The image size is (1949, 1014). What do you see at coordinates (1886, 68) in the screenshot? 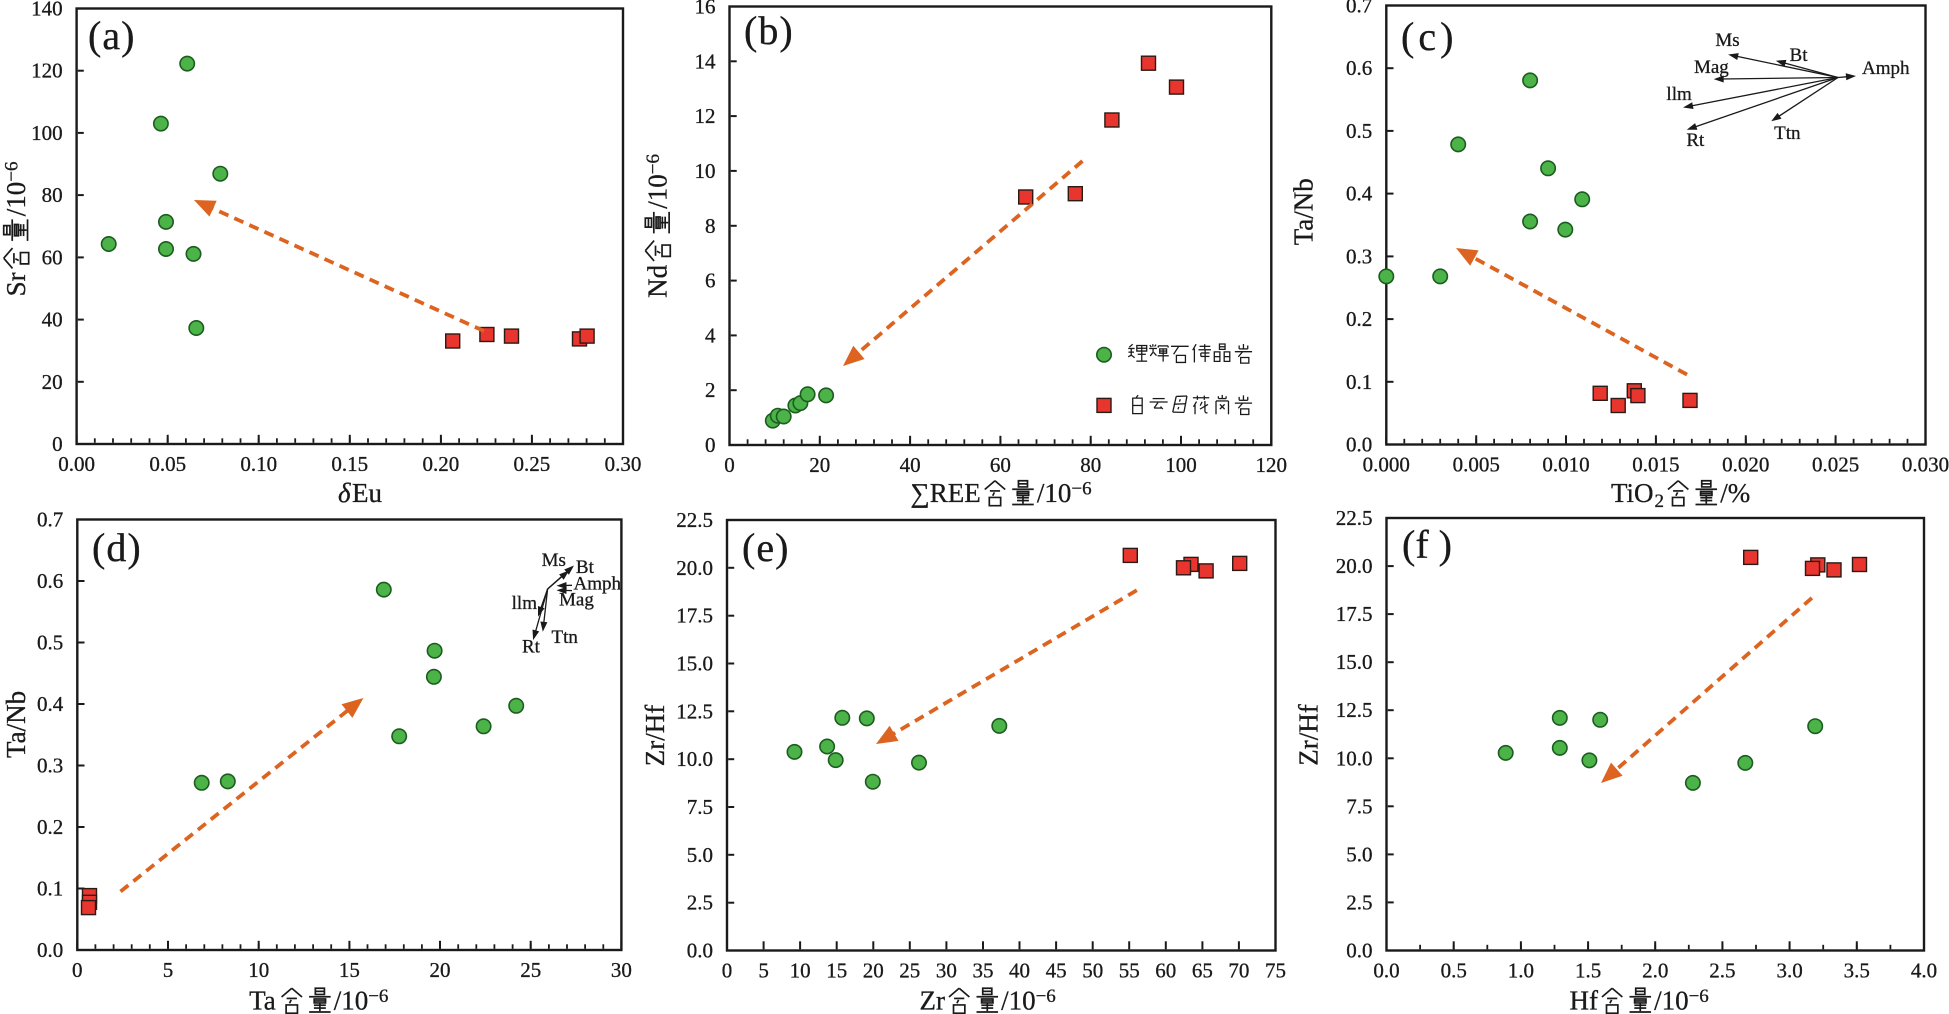
I see `svg-text: Amph` at bounding box center [1886, 68].